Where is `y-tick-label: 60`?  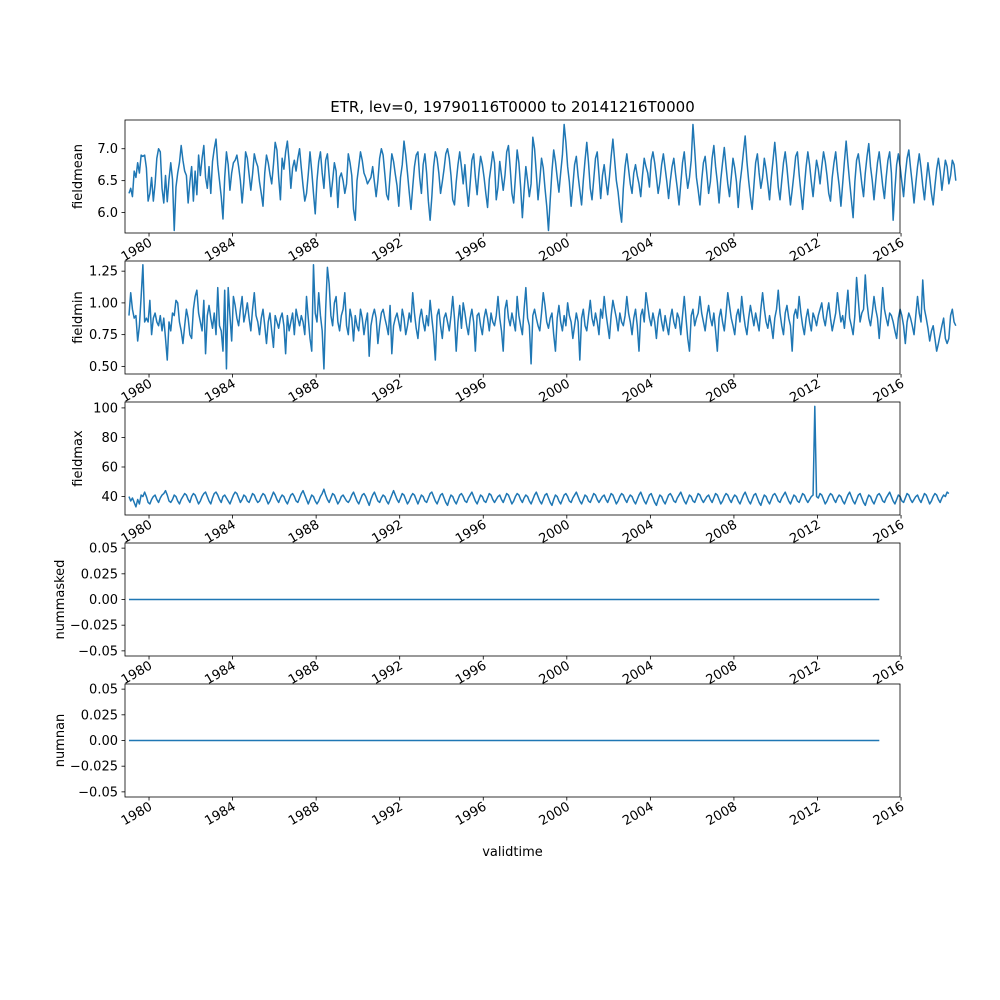 y-tick-label: 60 is located at coordinates (109, 467).